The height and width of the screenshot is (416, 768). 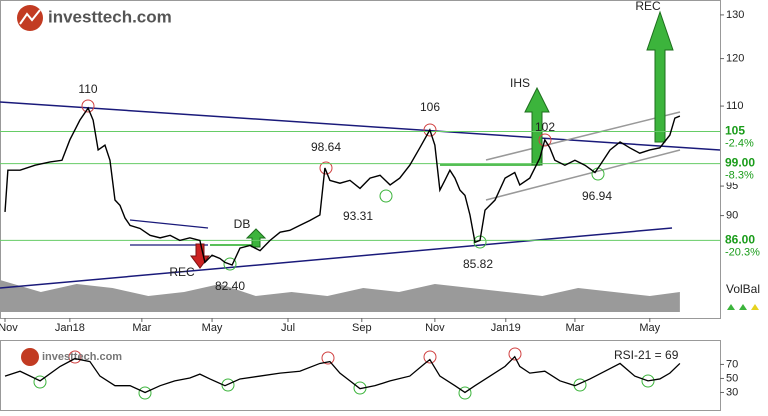 What do you see at coordinates (326, 147) in the screenshot?
I see `peak-label: 98.64` at bounding box center [326, 147].